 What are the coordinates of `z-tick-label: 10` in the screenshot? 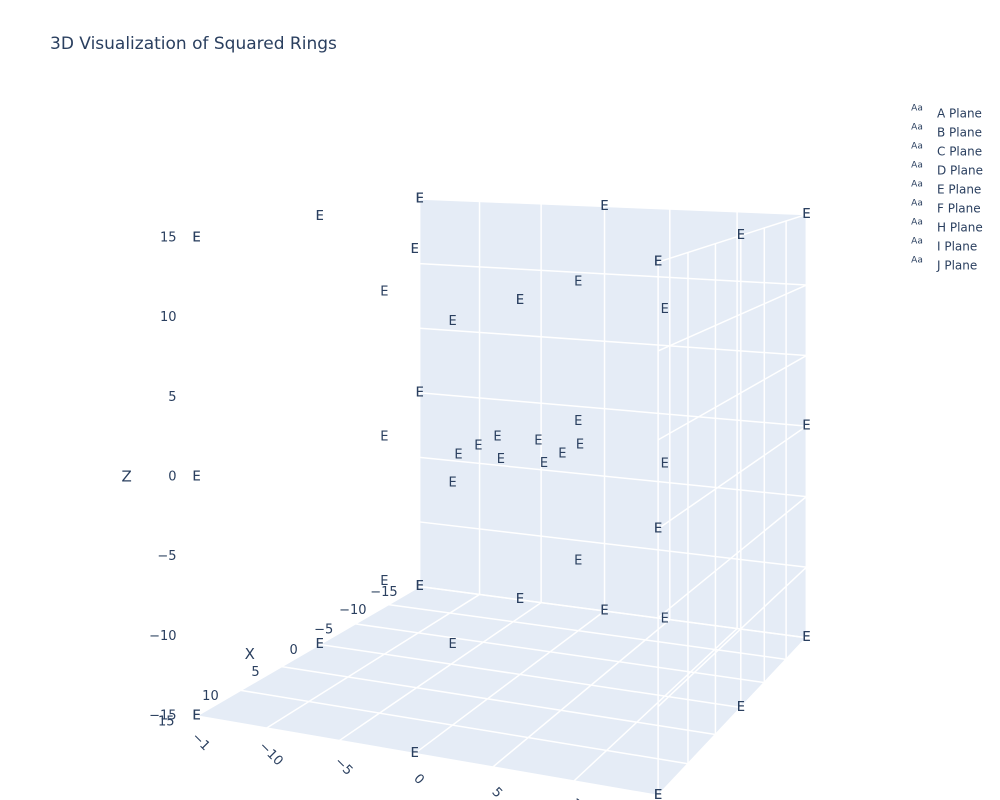 It's located at (168, 317).